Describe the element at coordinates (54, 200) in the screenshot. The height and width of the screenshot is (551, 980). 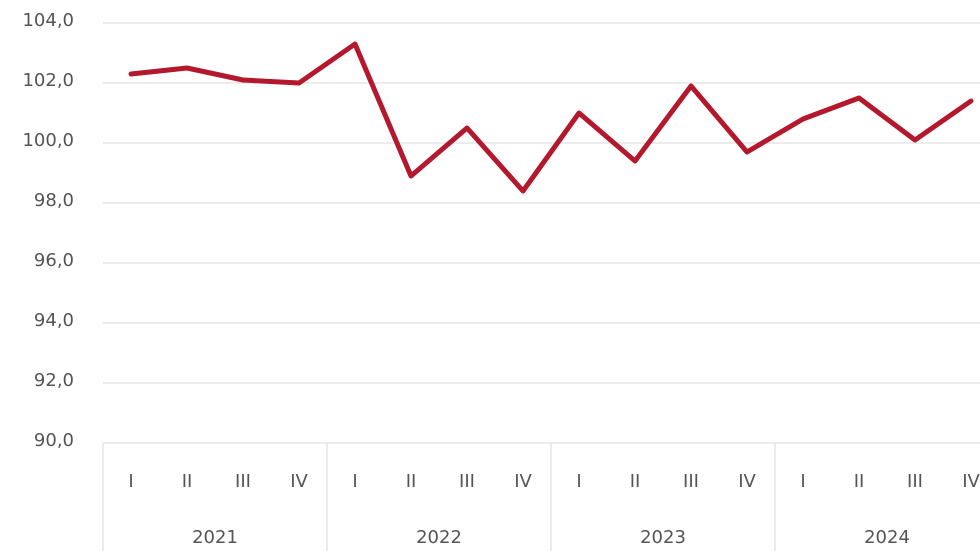
I see `y-tick-label: 98,0` at that location.